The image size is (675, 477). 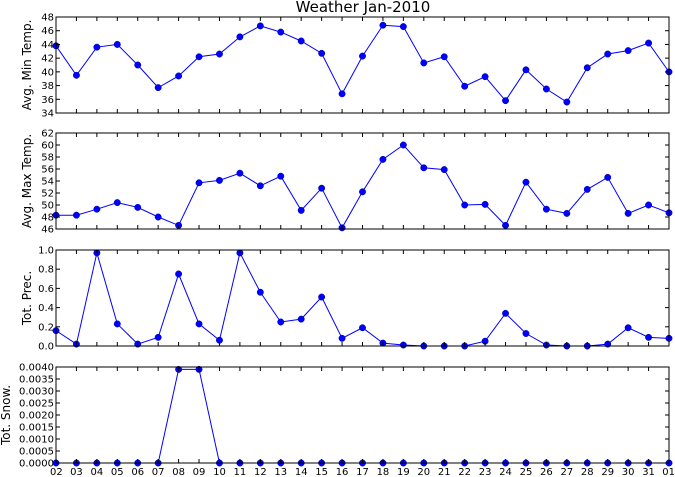 What do you see at coordinates (36, 416) in the screenshot?
I see `y-tick-label: 0.0020` at bounding box center [36, 416].